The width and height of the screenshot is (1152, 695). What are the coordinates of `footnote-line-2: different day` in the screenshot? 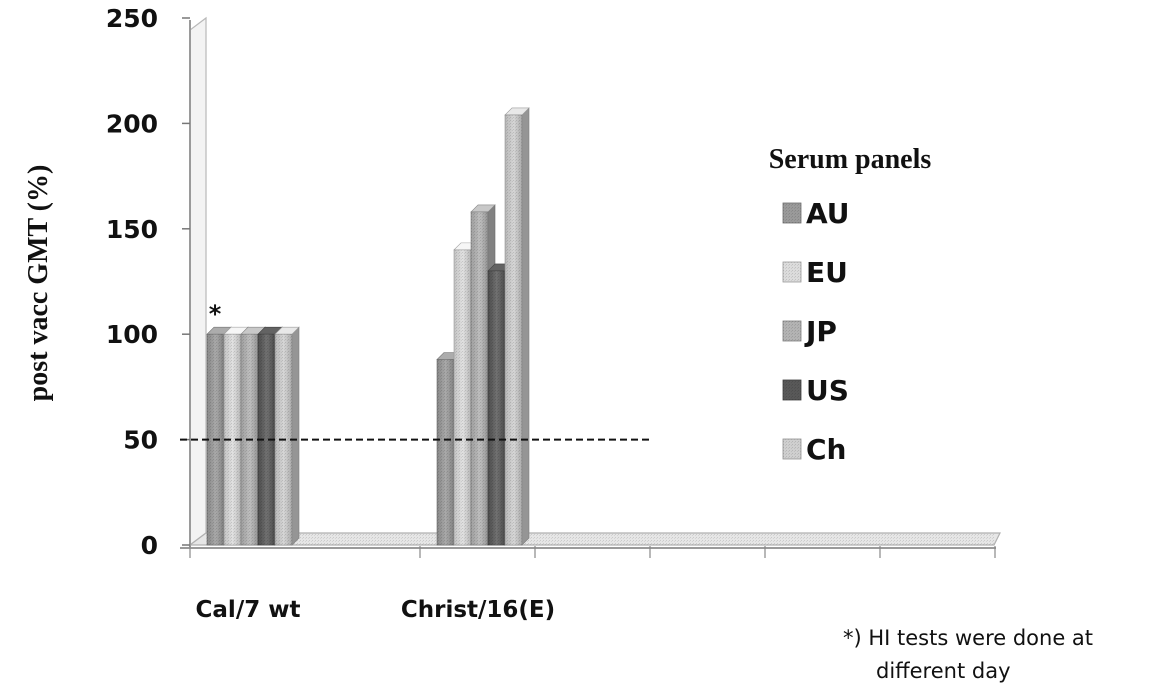 It's located at (943, 671).